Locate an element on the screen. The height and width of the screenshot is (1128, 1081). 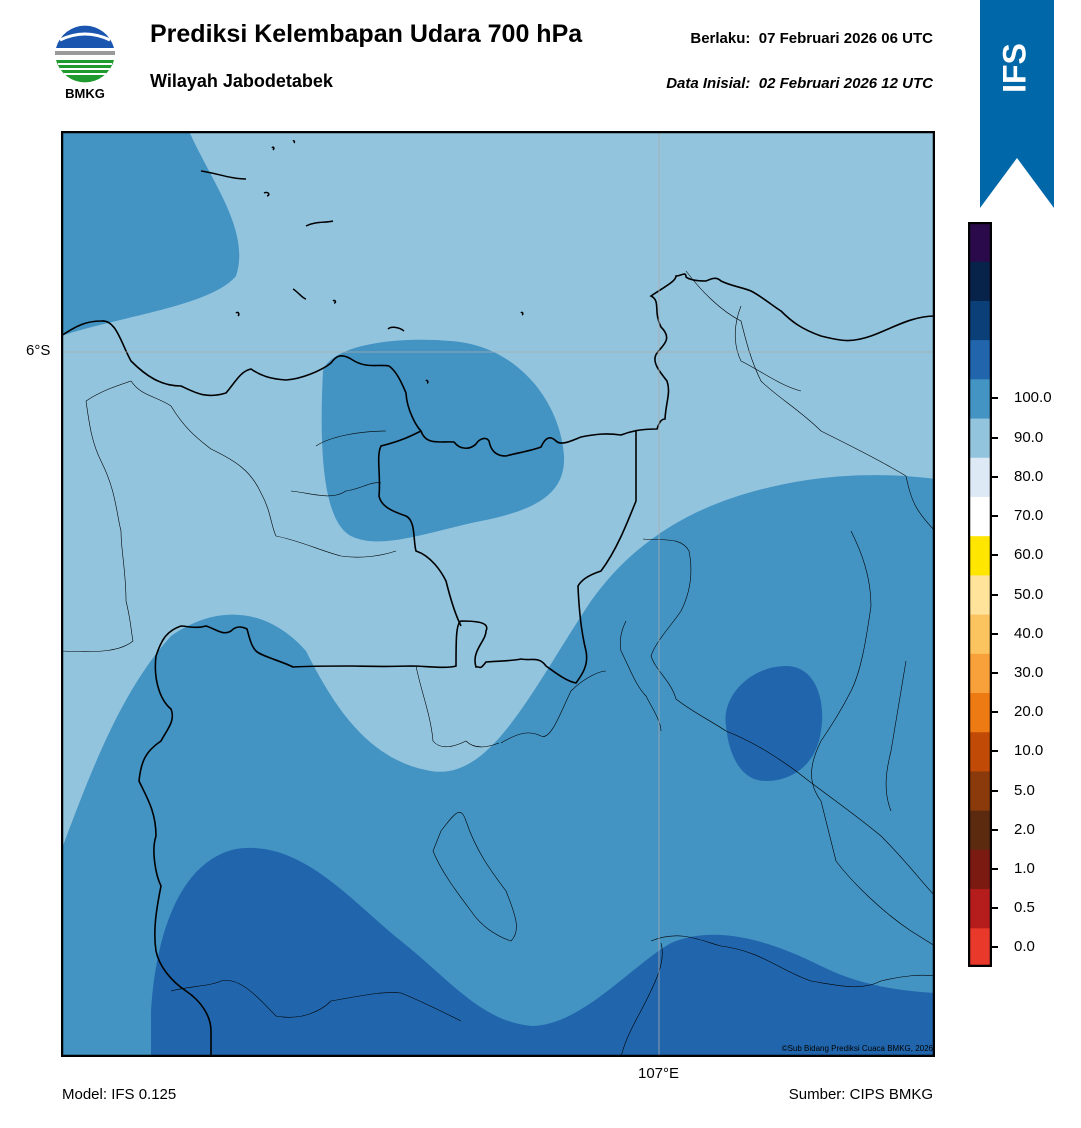
jakarta-boundary is located at coordinates (419, 528).